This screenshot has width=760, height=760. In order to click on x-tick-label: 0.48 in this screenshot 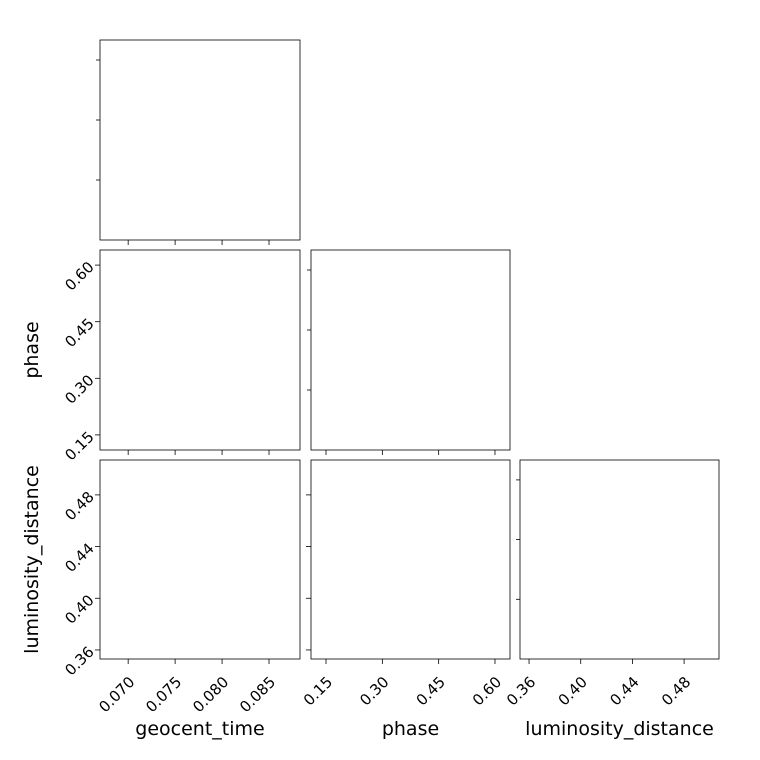, I will do `click(676, 691)`.